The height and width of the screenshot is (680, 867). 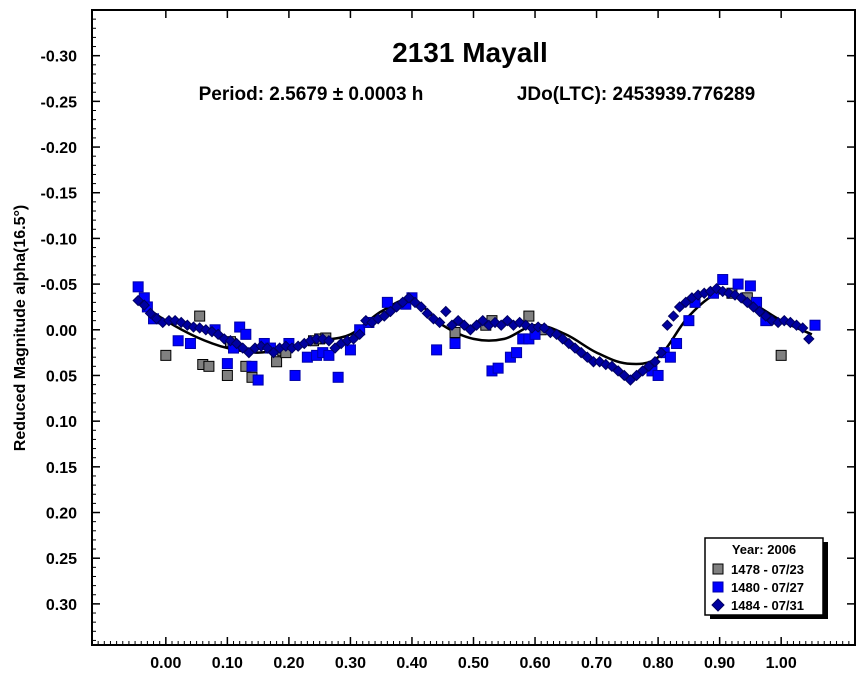 What do you see at coordinates (59, 148) in the screenshot?
I see `y-tick-label: -0.20` at bounding box center [59, 148].